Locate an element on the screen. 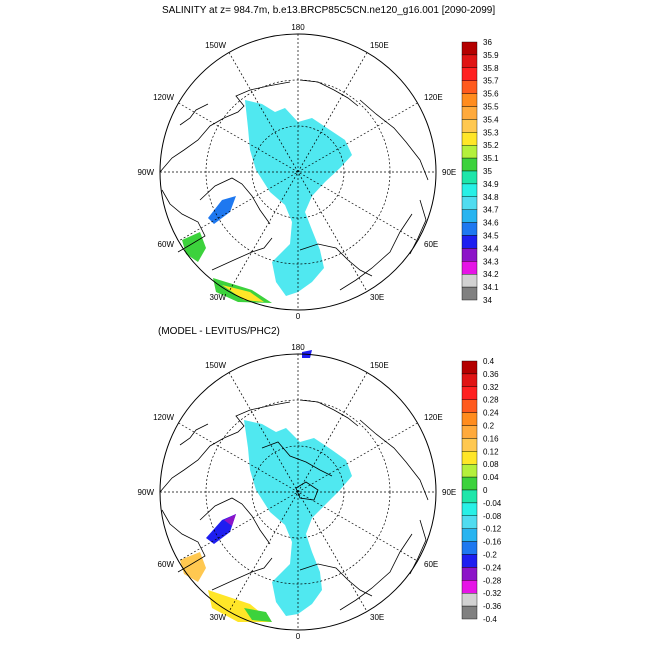 The height and width of the screenshot is (647, 647). colorbar-tick-label: 0.08 is located at coordinates (491, 464).